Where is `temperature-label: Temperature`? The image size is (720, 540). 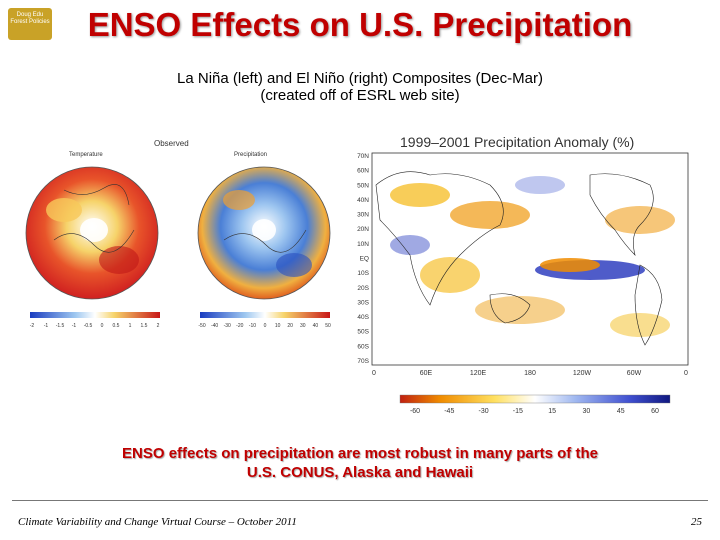 temperature-label: Temperature is located at coordinates (86, 155).